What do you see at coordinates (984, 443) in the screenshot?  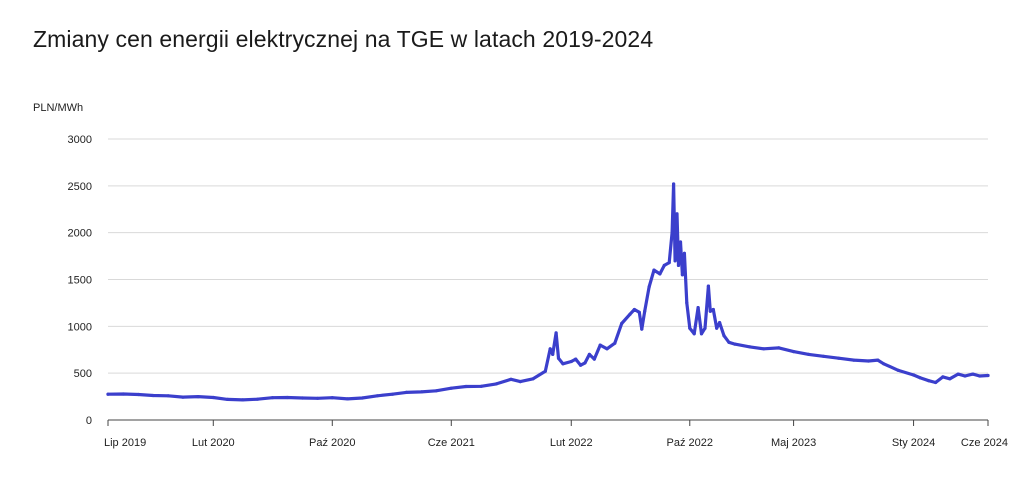 I see `x-tick-label: Cze 2024` at bounding box center [984, 443].